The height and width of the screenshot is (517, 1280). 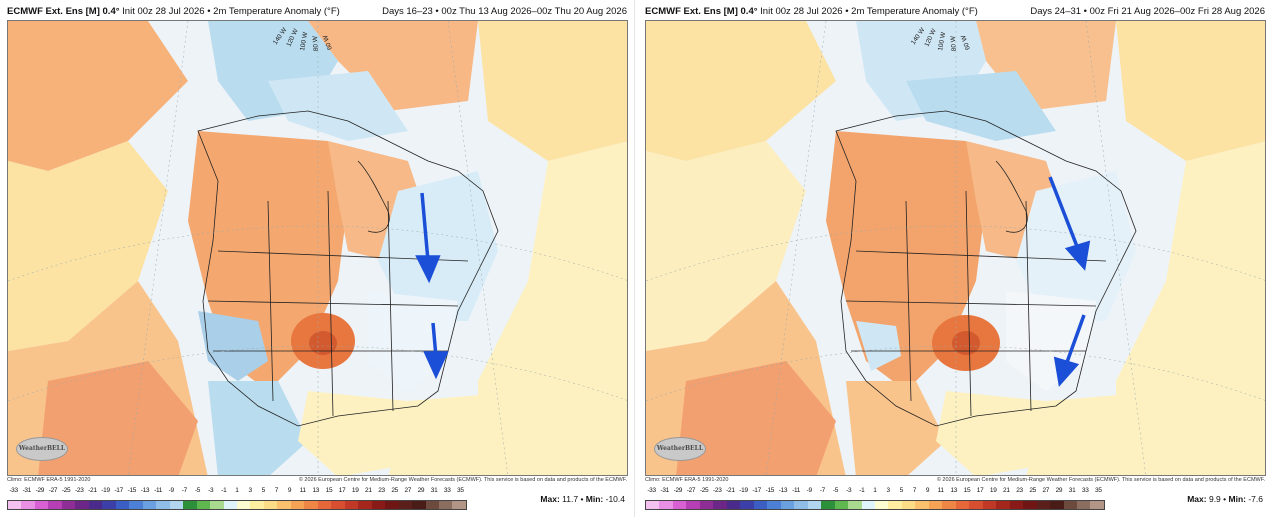 What do you see at coordinates (678, 490) in the screenshot?
I see `color-scale-tick: -29` at bounding box center [678, 490].